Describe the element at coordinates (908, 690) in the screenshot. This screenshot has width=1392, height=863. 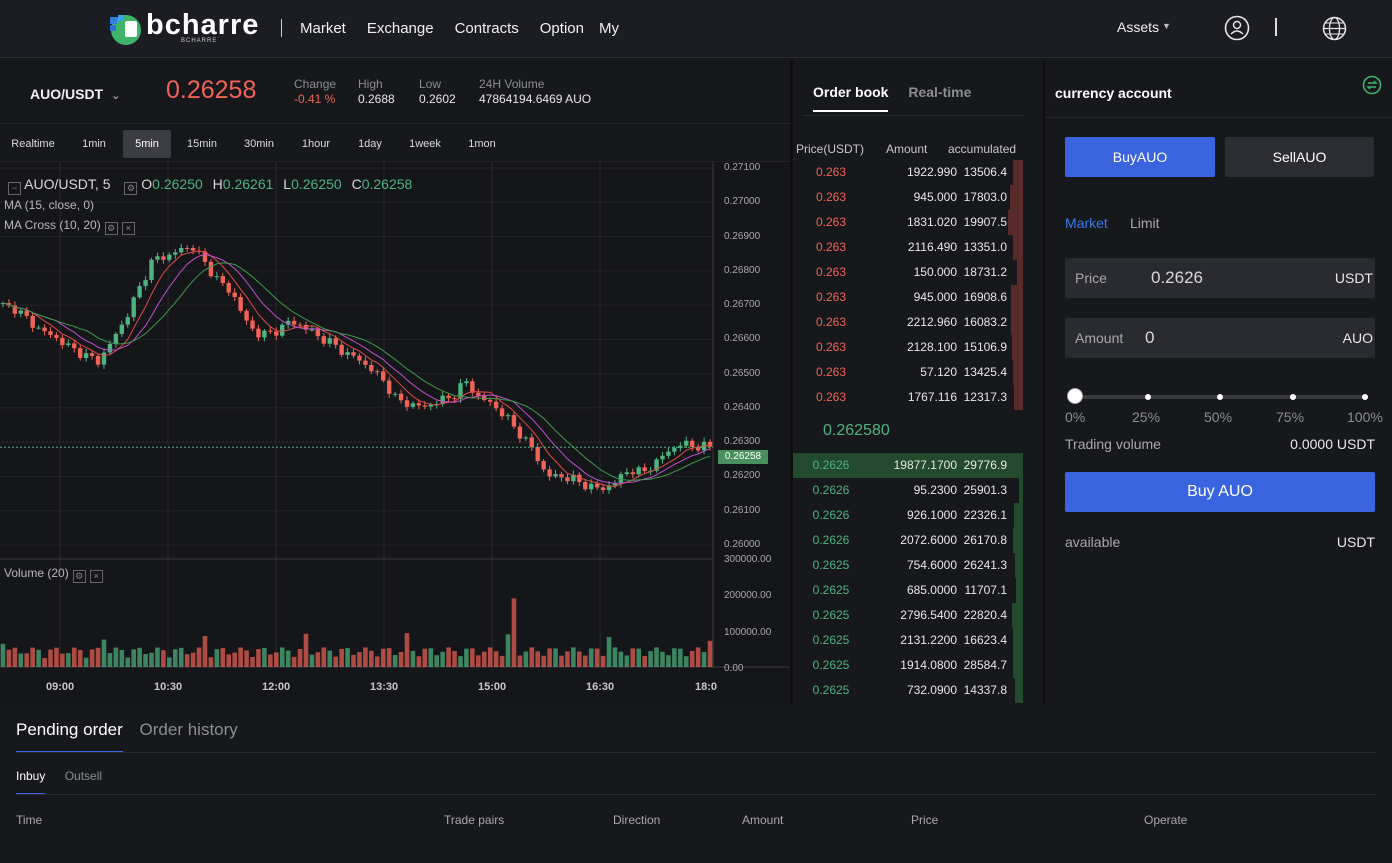
I see `bid-row: 0.2625 732.0900 14337.8` at that location.